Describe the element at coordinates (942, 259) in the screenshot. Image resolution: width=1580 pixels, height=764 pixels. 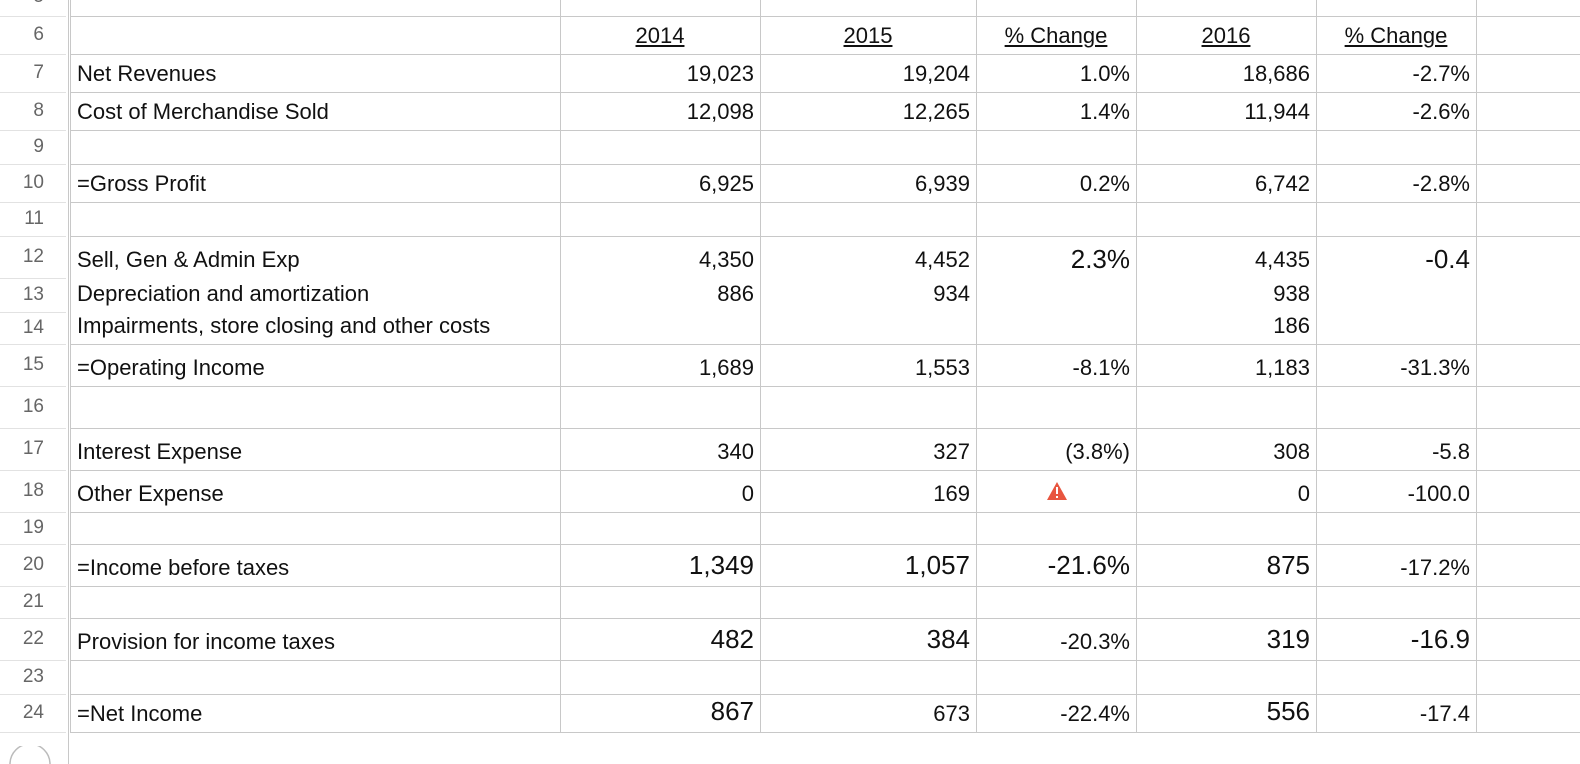
I see `value-cell: 4,452` at that location.